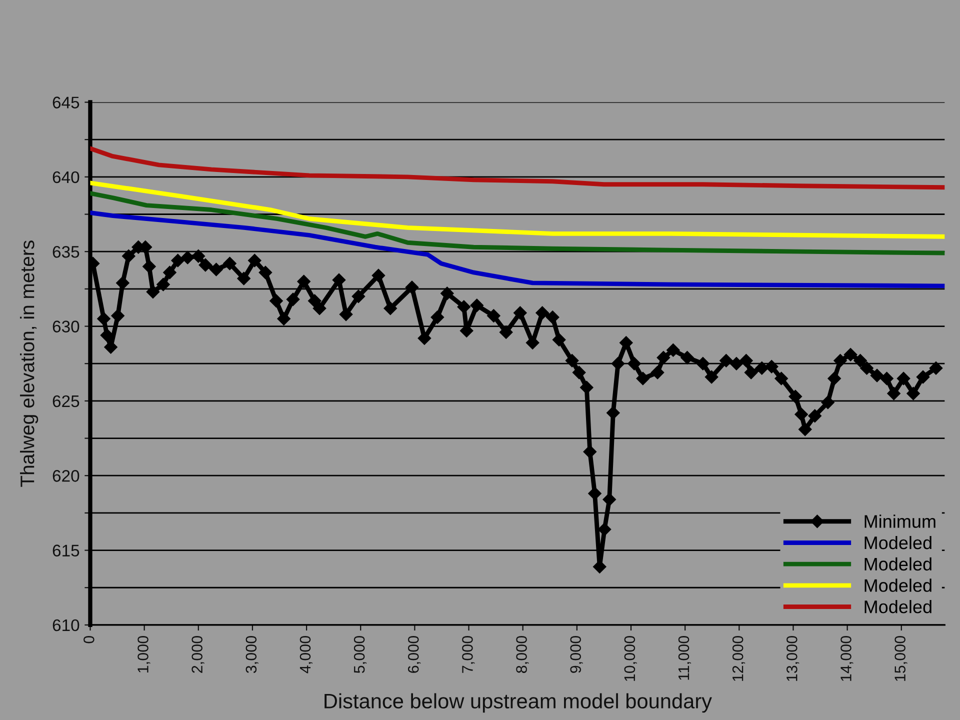 The image size is (960, 720). I want to click on x-tick-label: 1,000, so click(144, 654).